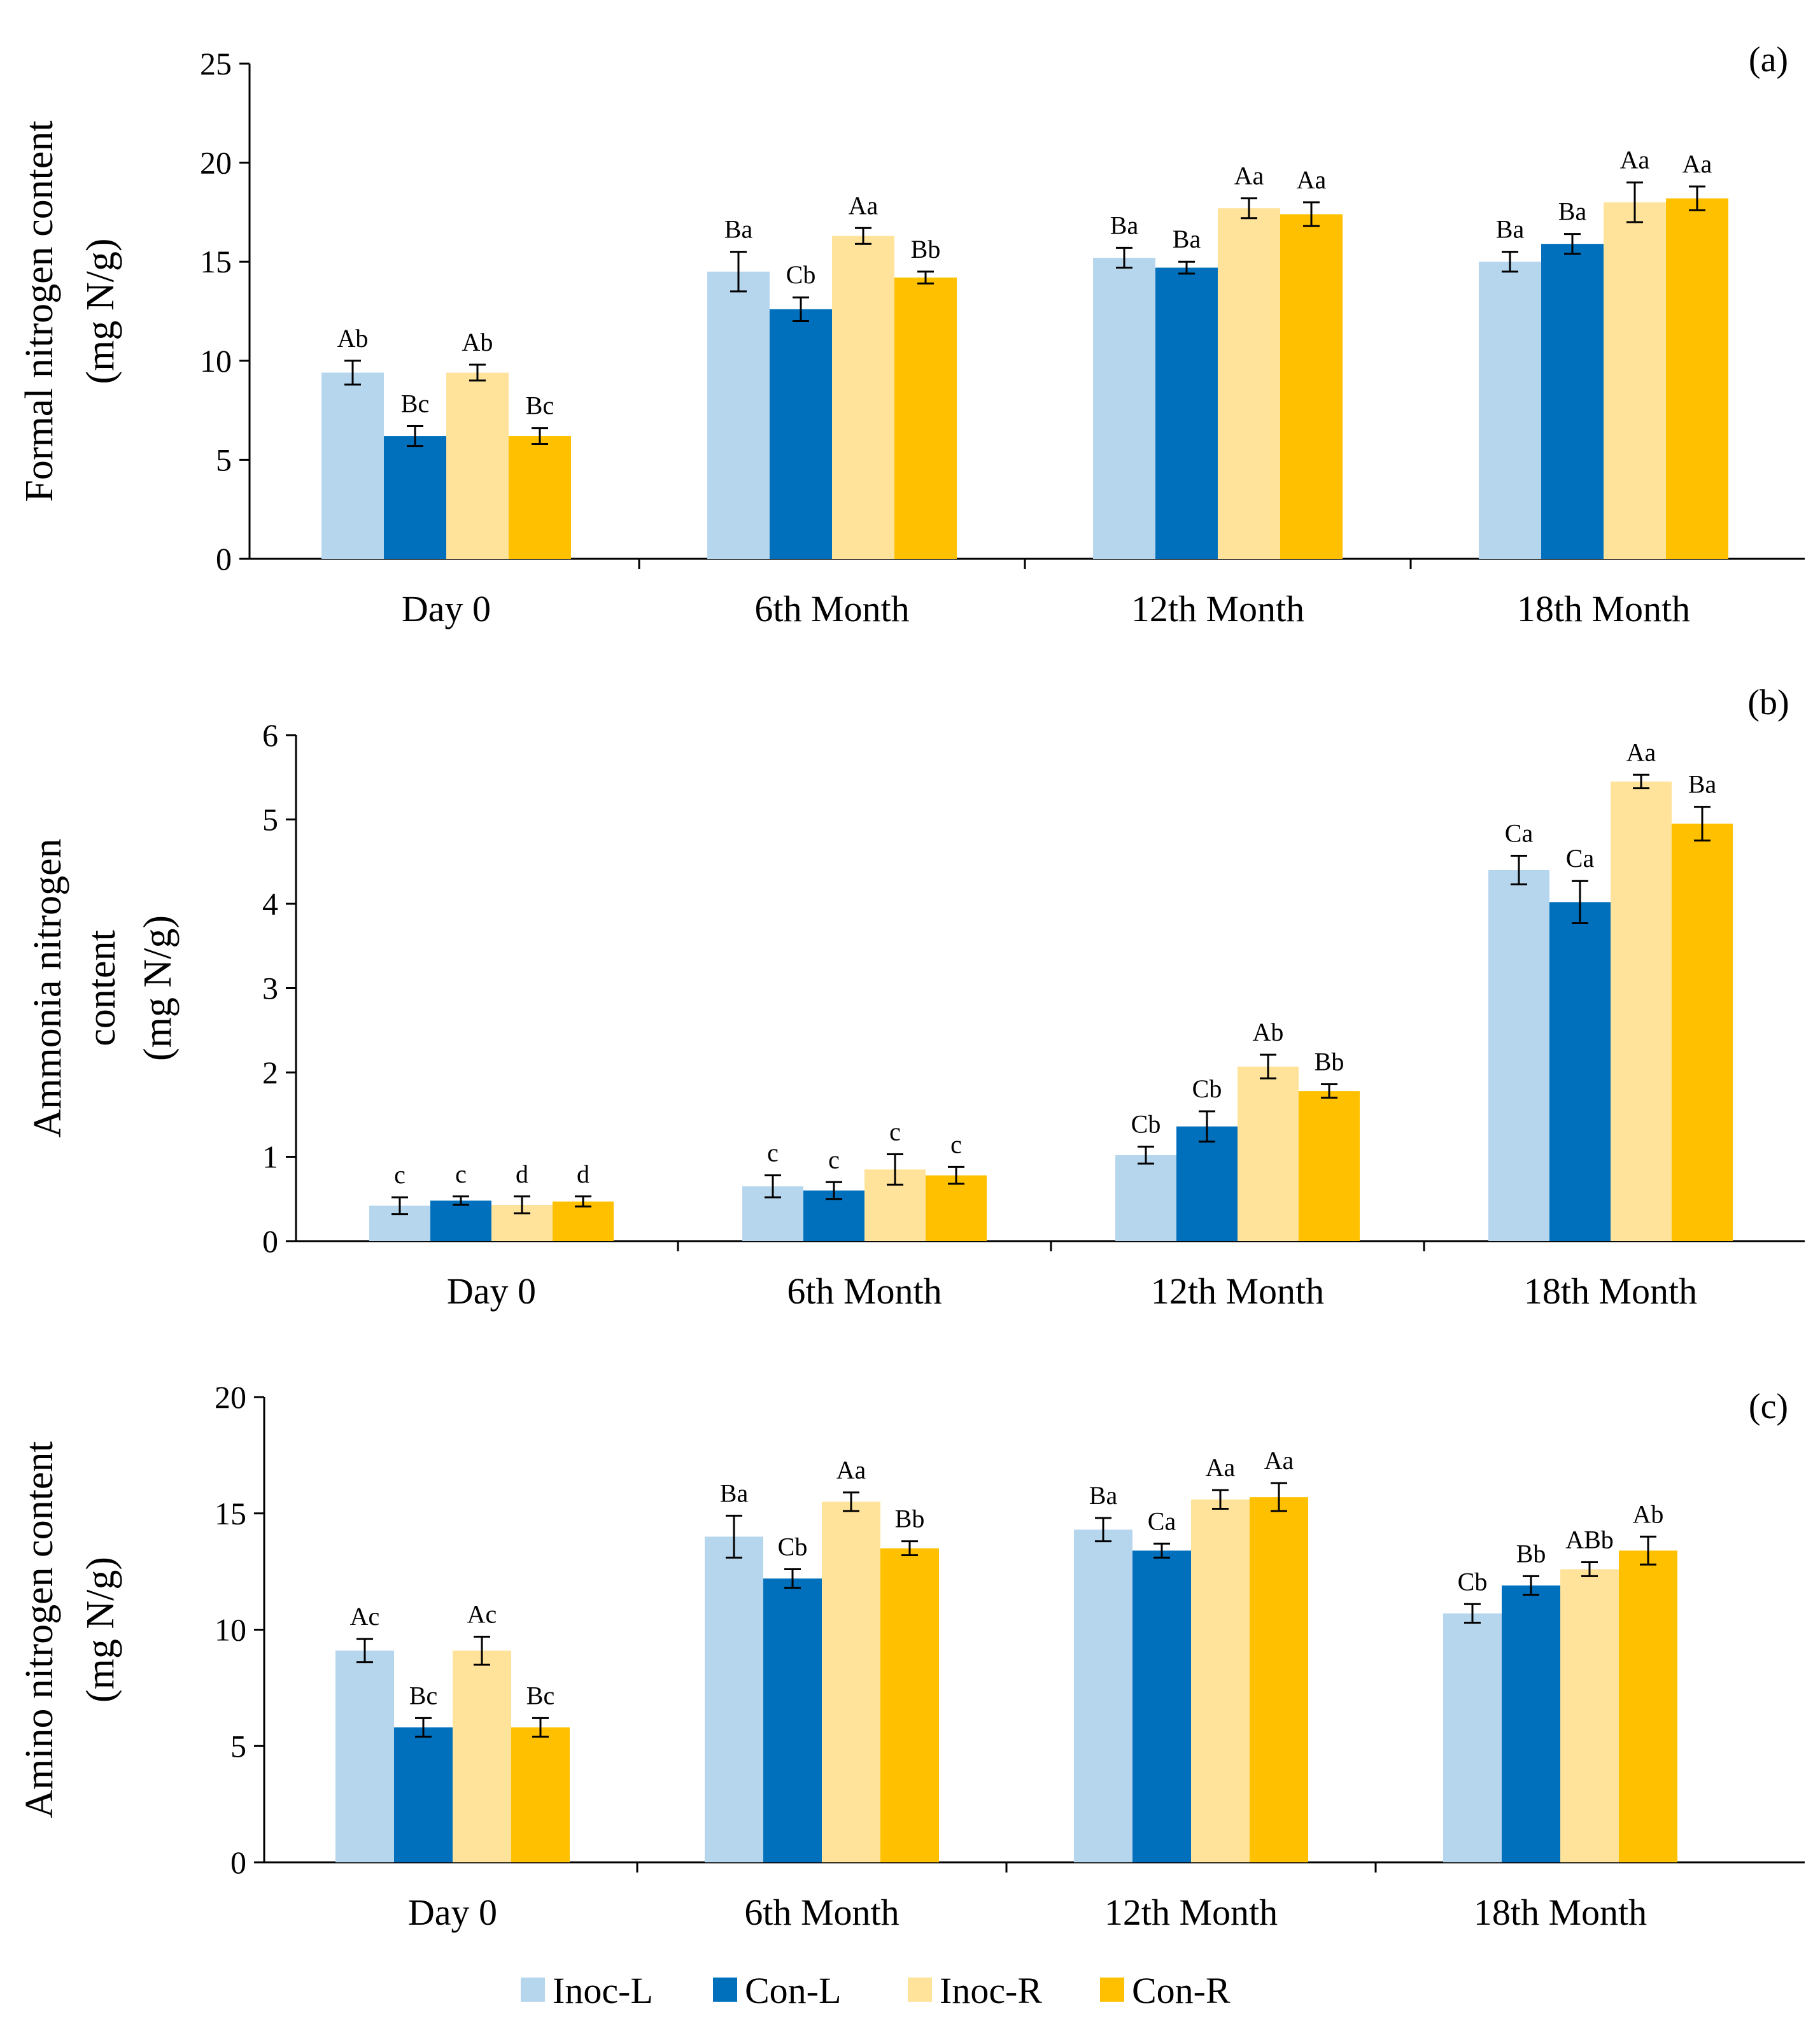  What do you see at coordinates (1768, 702) in the screenshot?
I see `panel-label: (b)` at bounding box center [1768, 702].